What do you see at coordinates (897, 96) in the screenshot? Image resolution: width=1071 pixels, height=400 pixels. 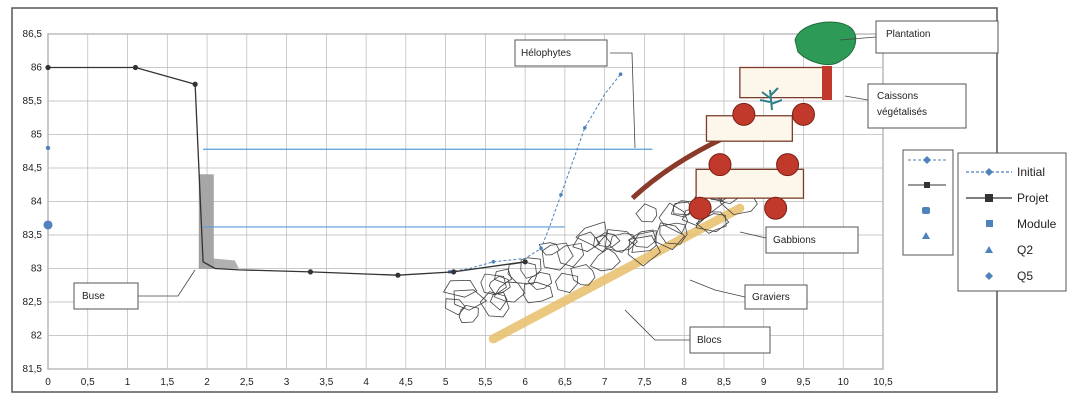 I see `callout-caissons-line1: Caissons` at bounding box center [897, 96].